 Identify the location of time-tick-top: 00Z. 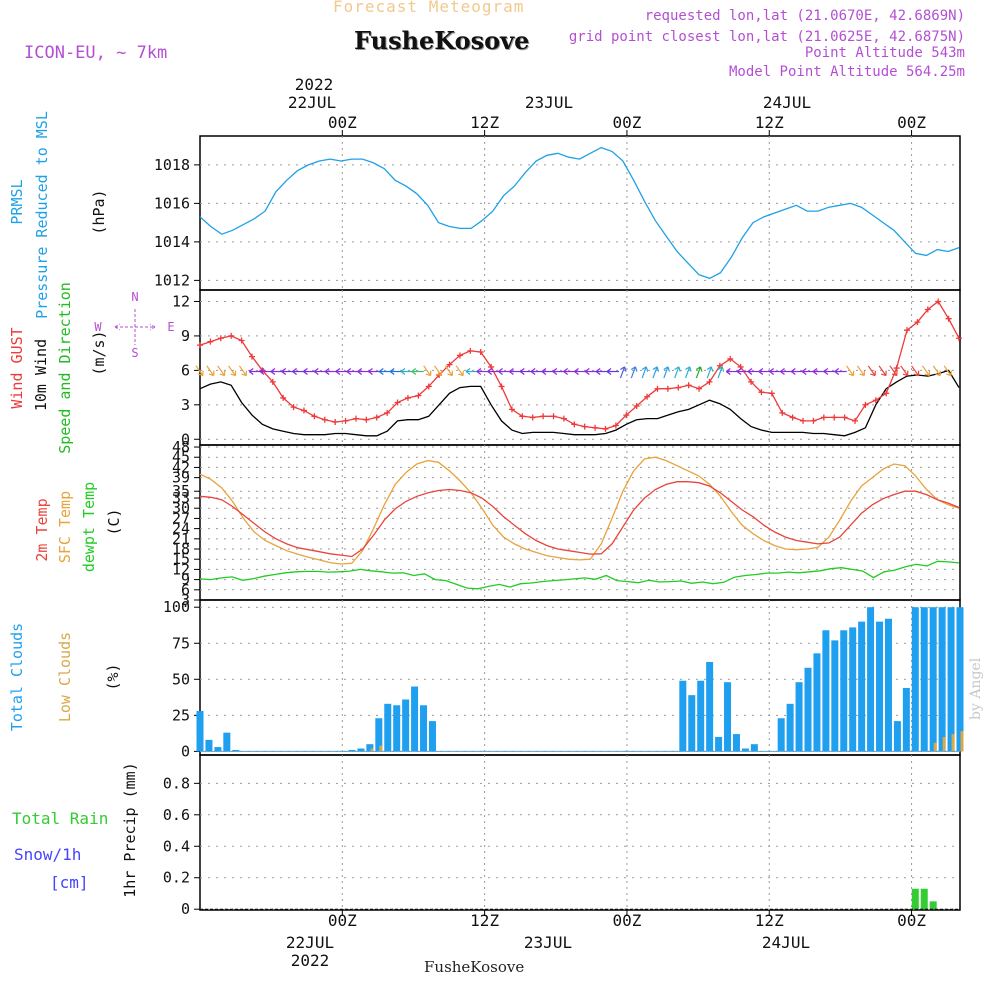
(626, 122).